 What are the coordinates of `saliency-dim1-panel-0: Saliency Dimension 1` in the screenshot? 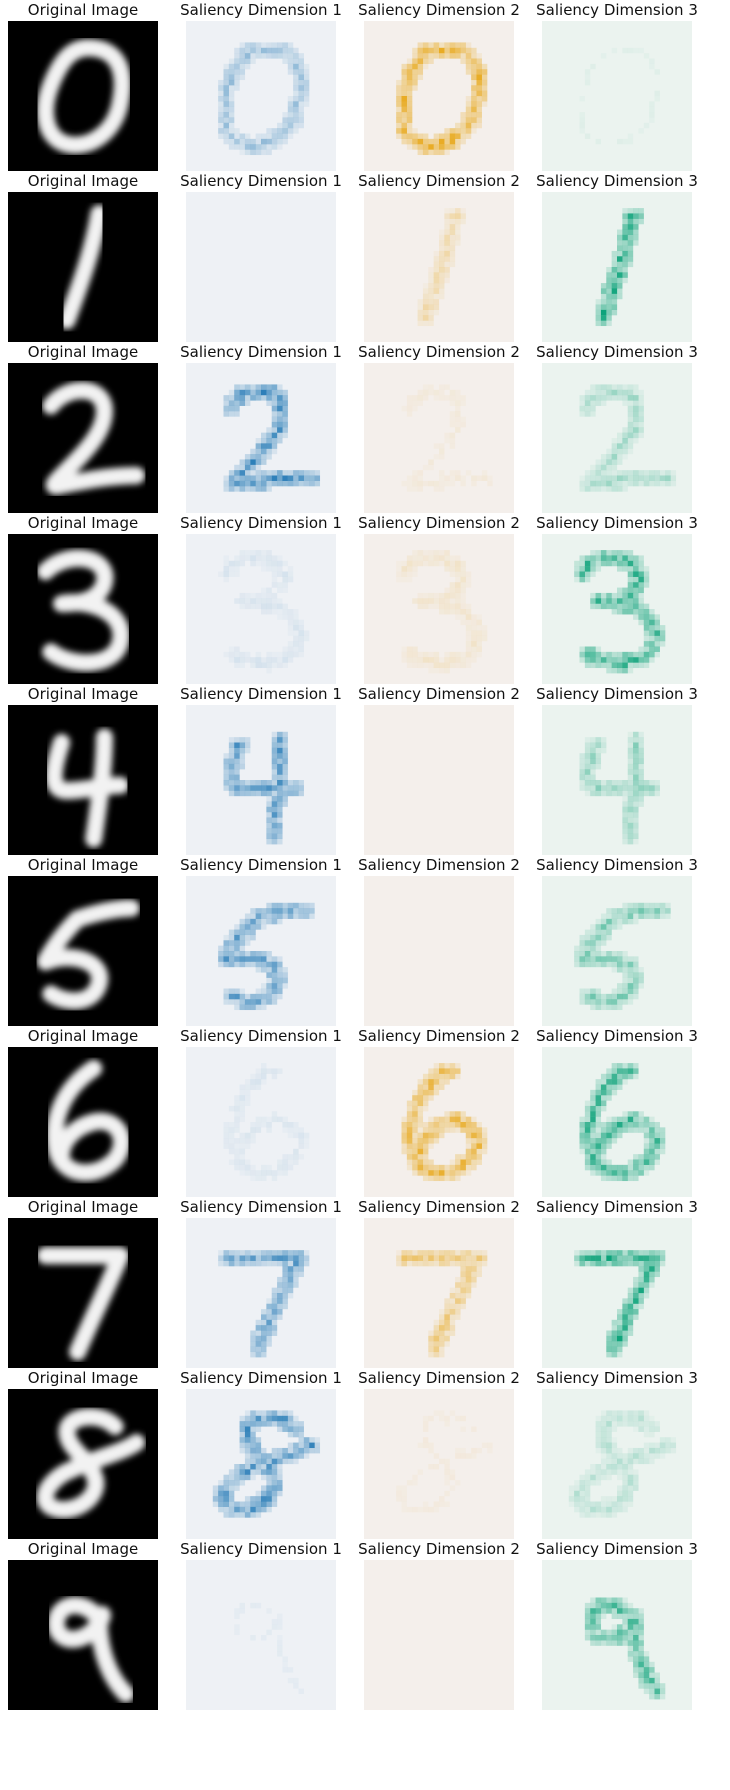 It's located at (261, 85).